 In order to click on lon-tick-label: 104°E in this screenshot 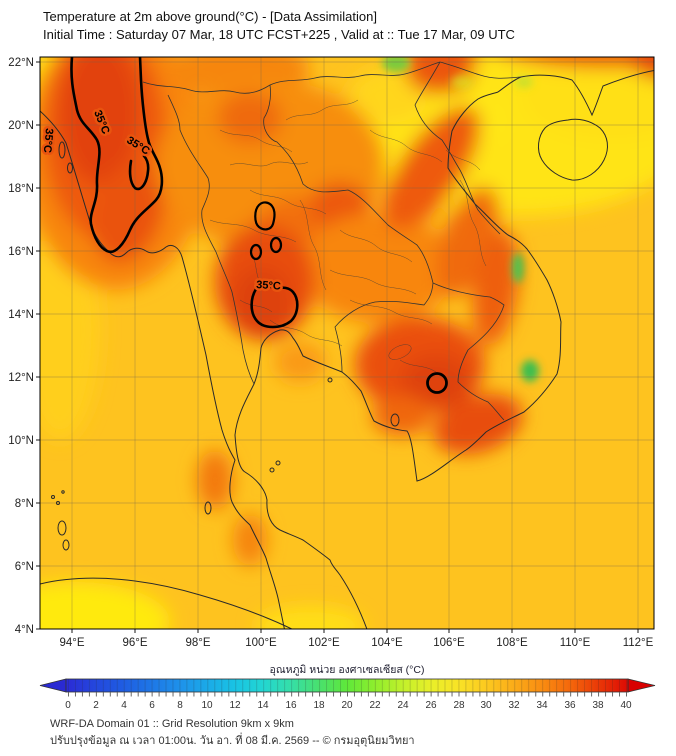, I will do `click(387, 643)`.